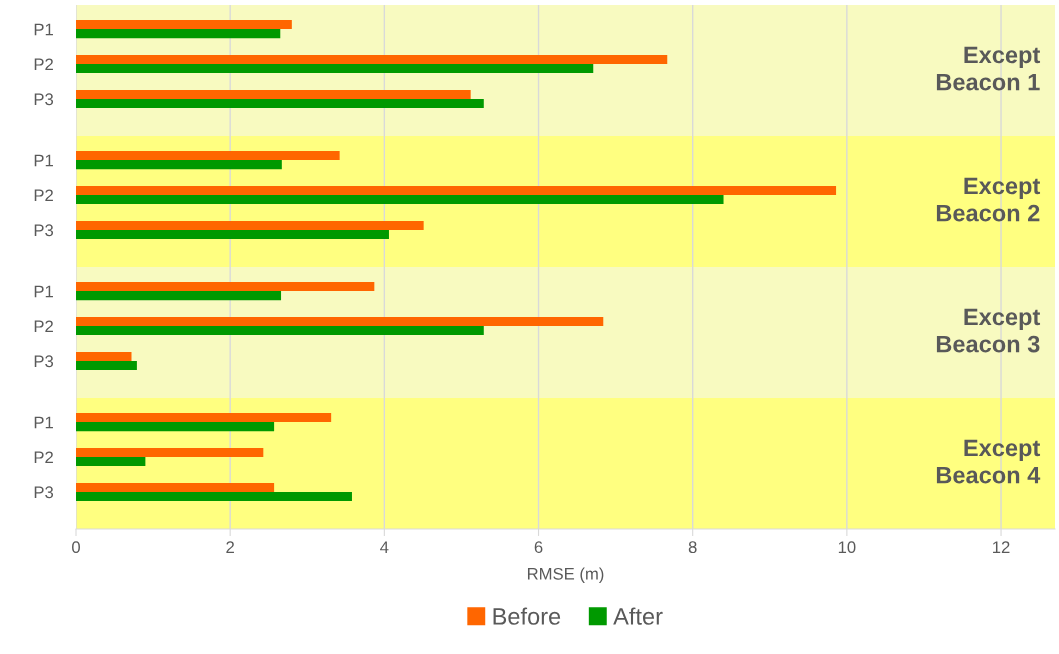 The height and width of the screenshot is (654, 1059). What do you see at coordinates (988, 68) in the screenshot?
I see `band-label: Except Beacon 1` at bounding box center [988, 68].